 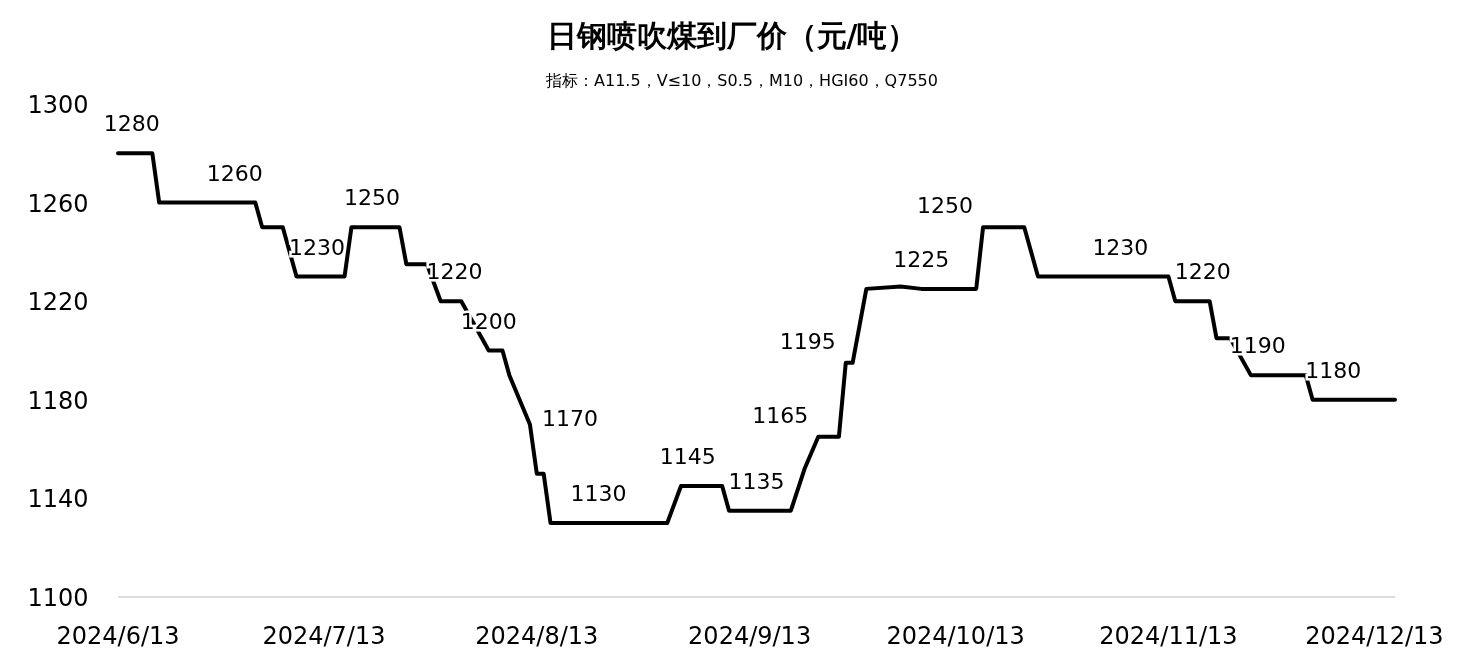 I want to click on xtick: 2024/9/13, so click(x=750, y=636).